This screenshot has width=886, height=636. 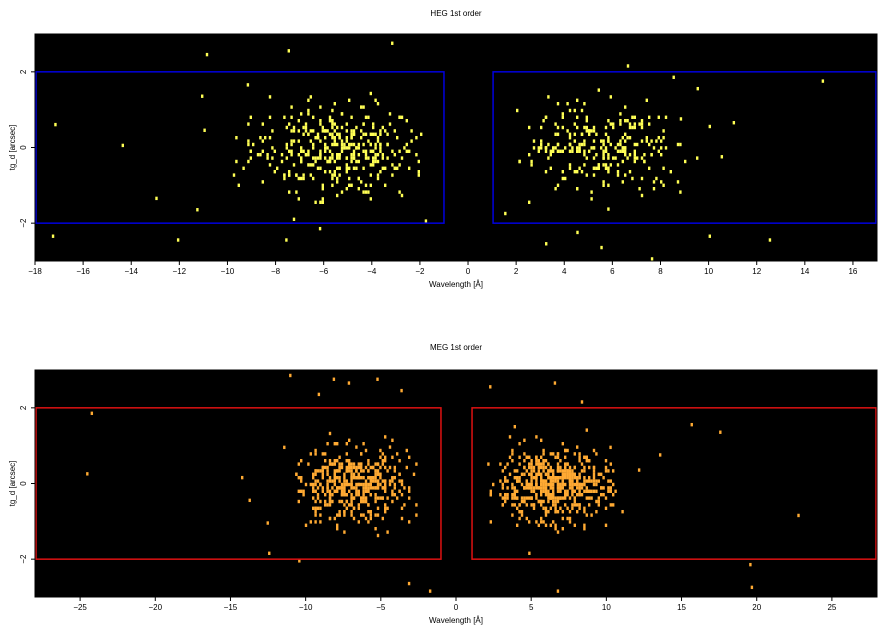 I want to click on x-tick-label: 4, so click(x=564, y=271).